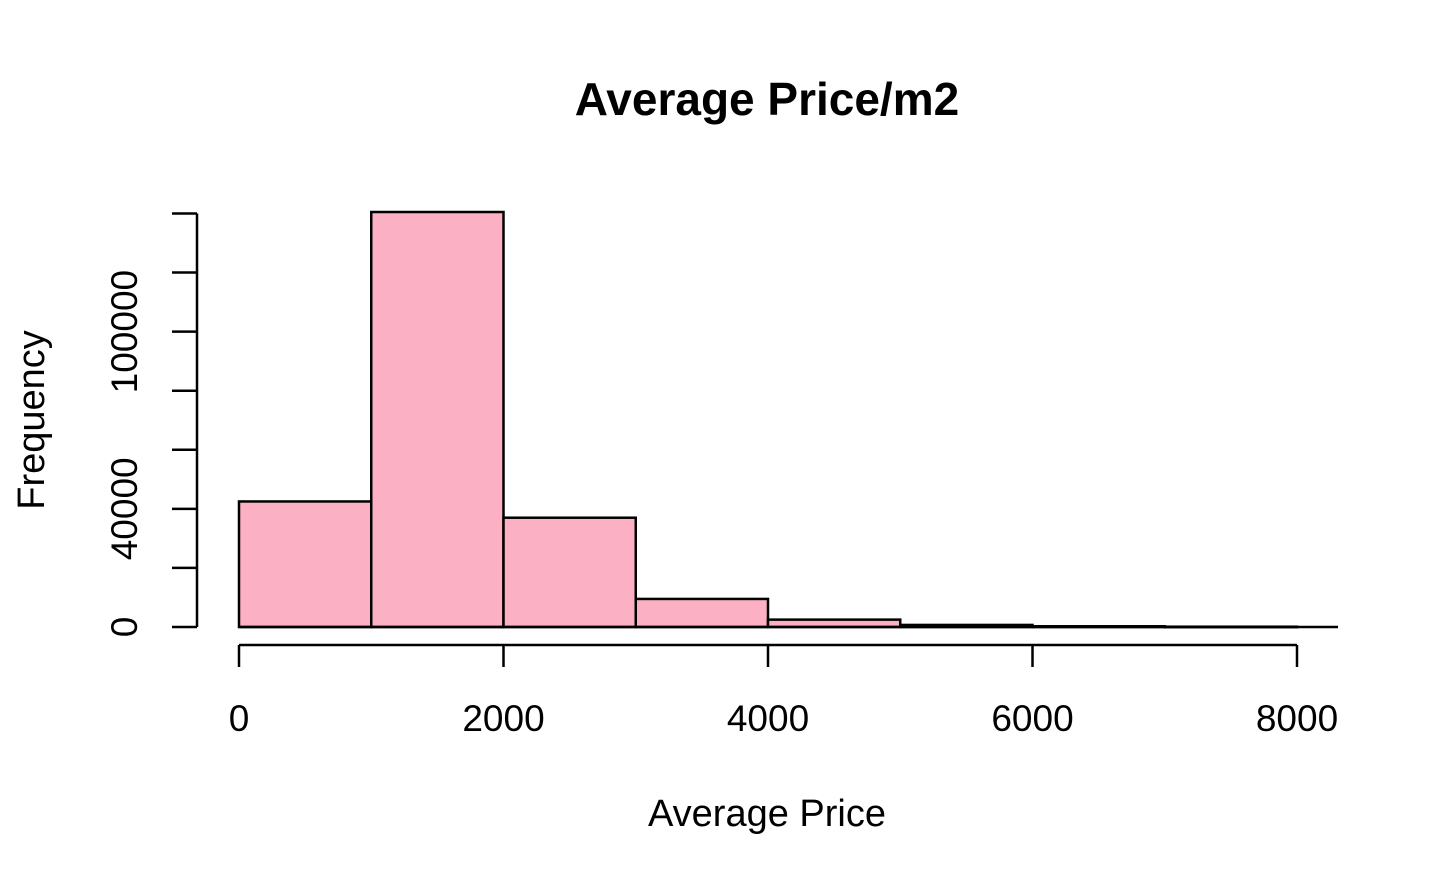  Describe the element at coordinates (124, 508) in the screenshot. I see `y-tick-label: 40000` at that location.